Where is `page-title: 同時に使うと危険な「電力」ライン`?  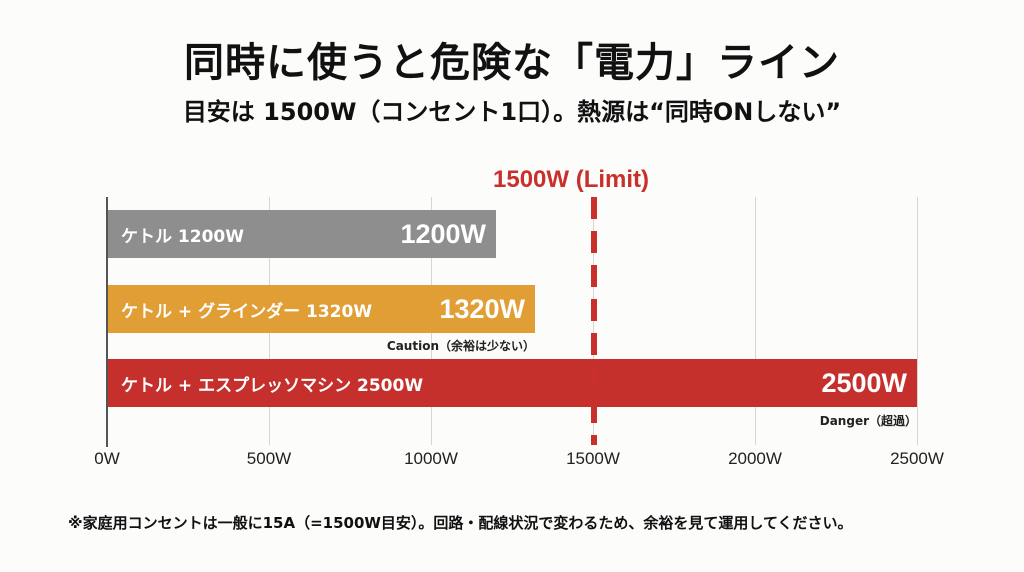
page-title: 同時に使うと危険な「電力」ライン is located at coordinates (512, 63).